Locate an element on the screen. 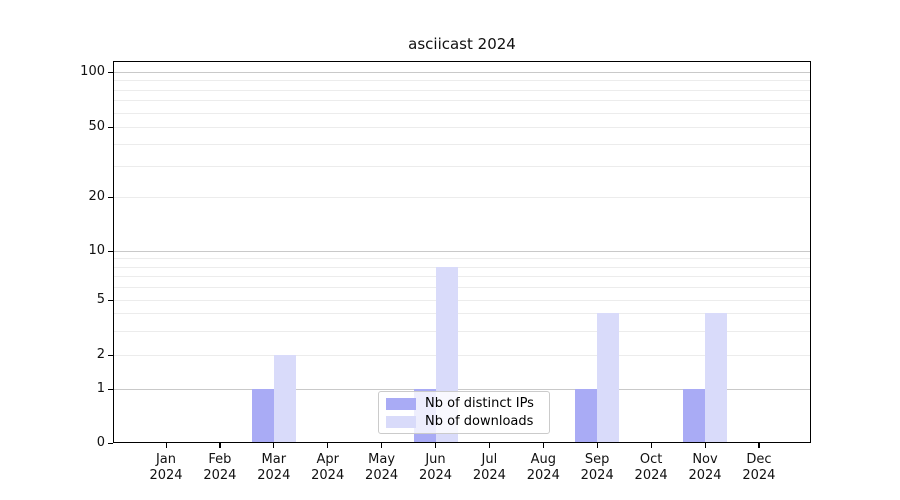 This screenshot has height=500, width=900. x-tick-label: Jan 2024 is located at coordinates (166, 467).